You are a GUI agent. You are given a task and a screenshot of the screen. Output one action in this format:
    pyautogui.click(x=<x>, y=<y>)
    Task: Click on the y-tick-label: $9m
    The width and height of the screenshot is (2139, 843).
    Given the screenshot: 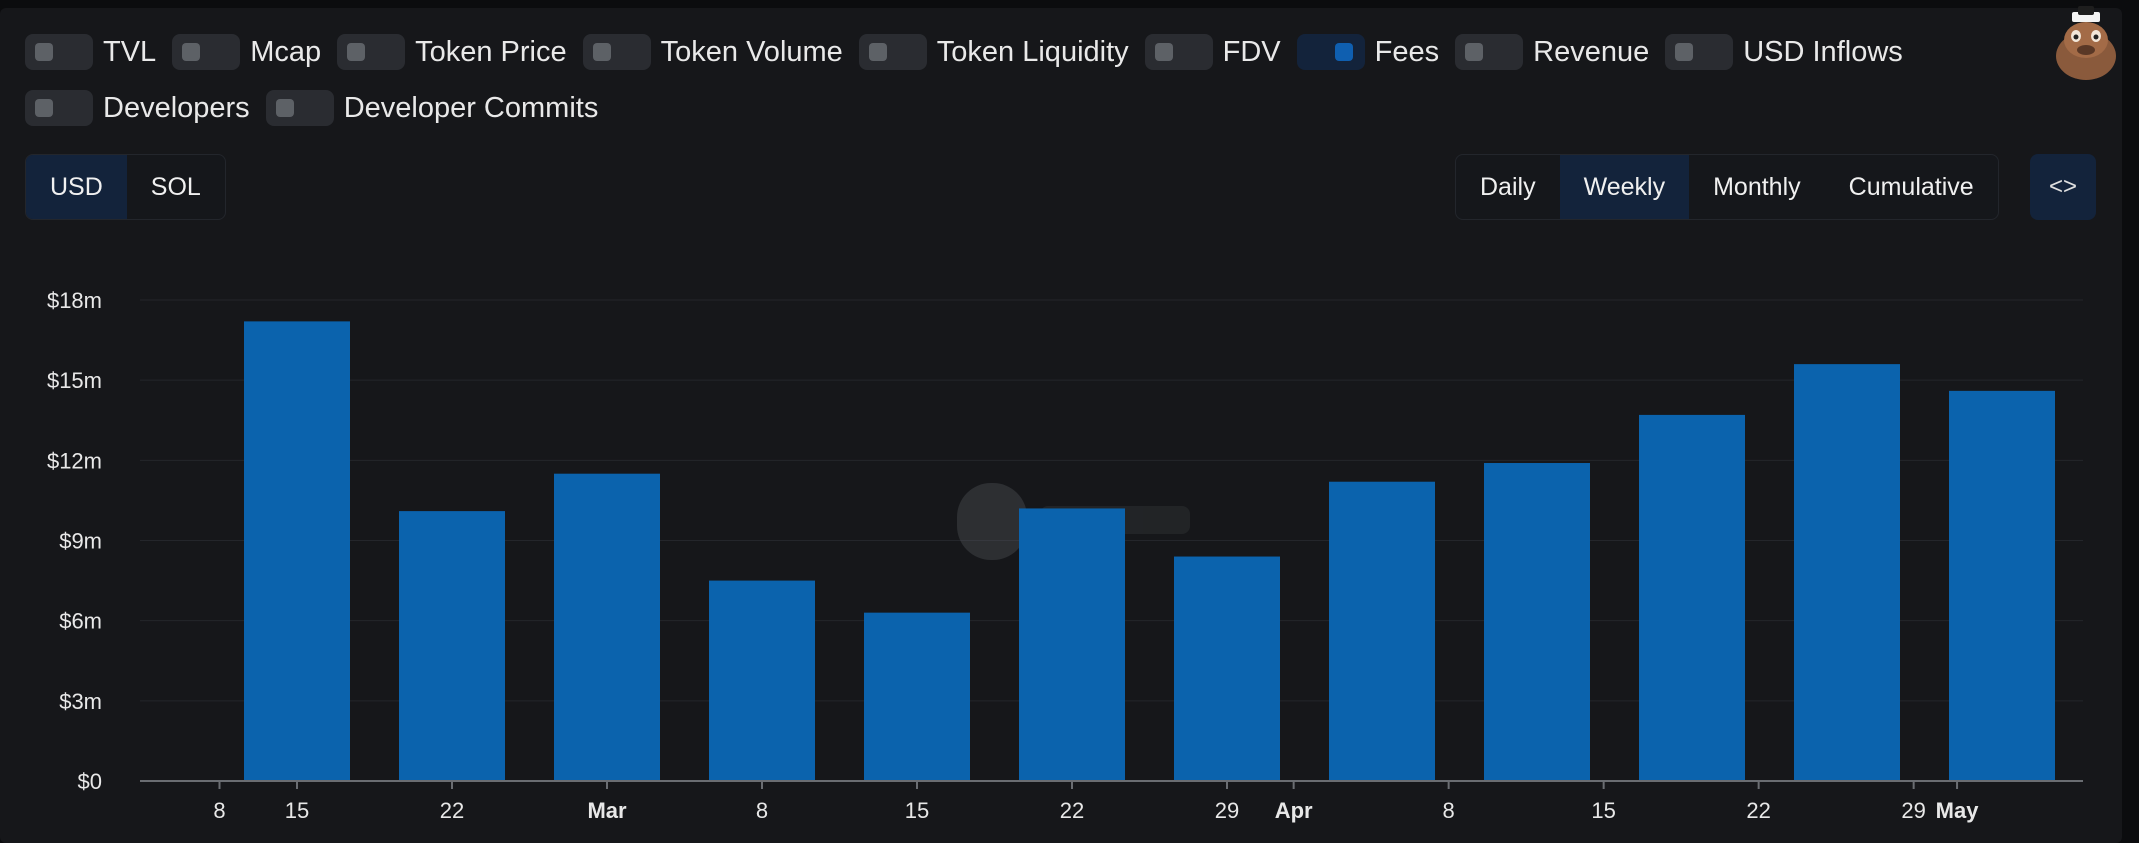 What is the action you would take?
    pyautogui.click(x=80, y=541)
    